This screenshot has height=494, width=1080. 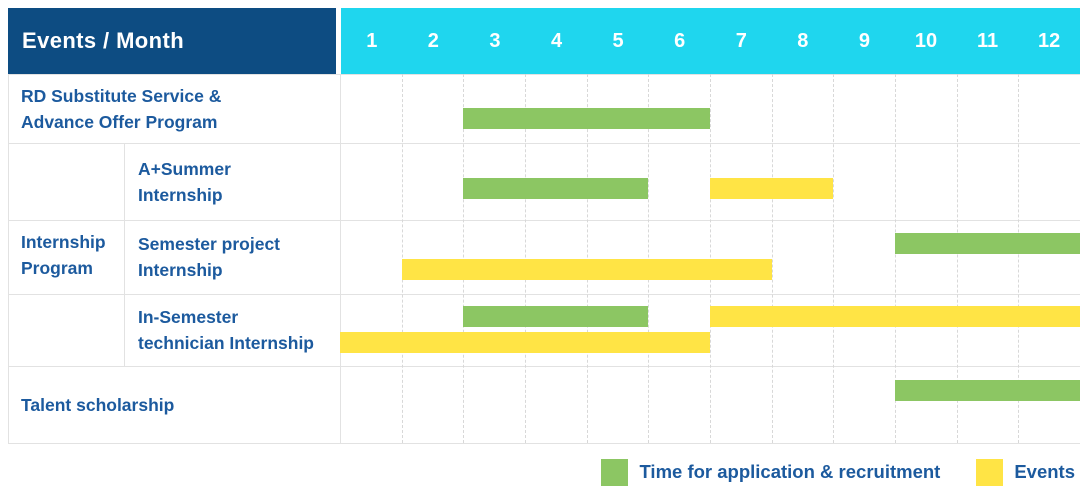 I want to click on group-label-line: Program, so click(x=57, y=267).